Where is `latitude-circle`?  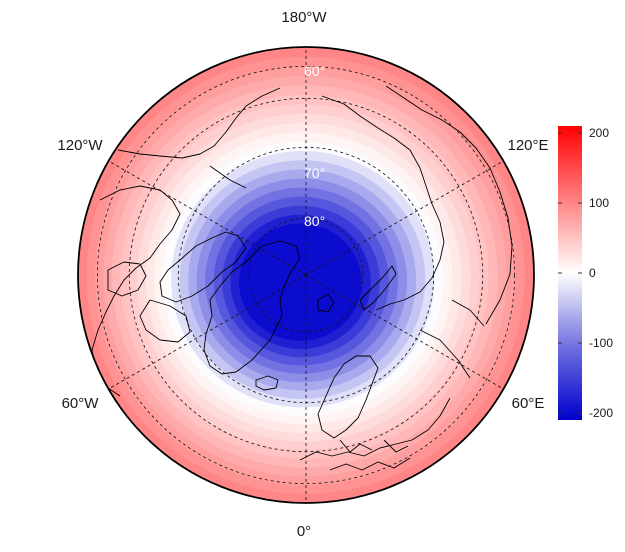
latitude-circle is located at coordinates (306, 275).